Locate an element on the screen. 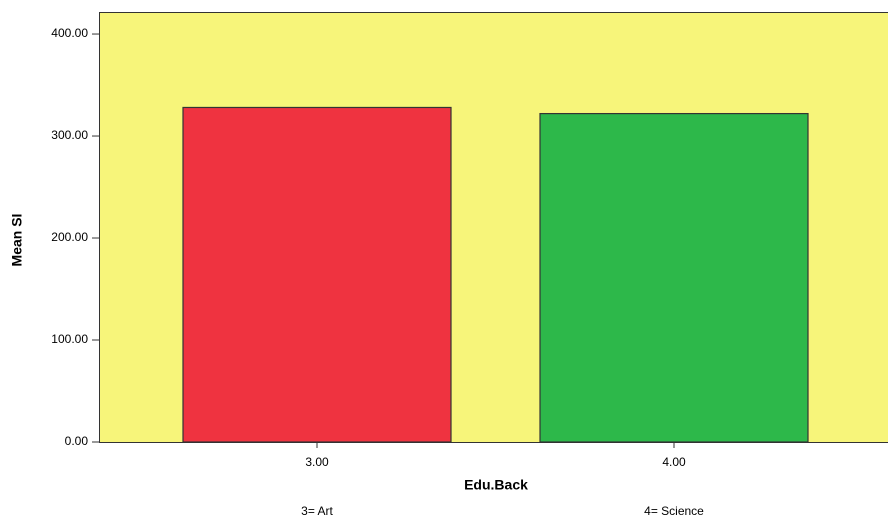  y-tick-label: 400.00 is located at coordinates (69, 33).